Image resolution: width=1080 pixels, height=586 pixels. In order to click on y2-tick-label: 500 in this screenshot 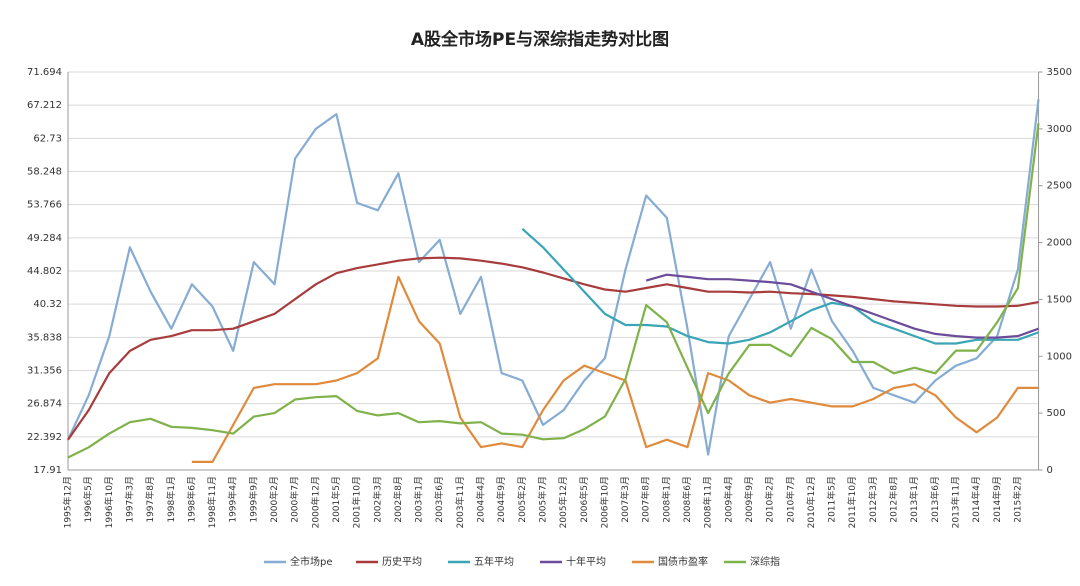, I will do `click(1056, 413)`.